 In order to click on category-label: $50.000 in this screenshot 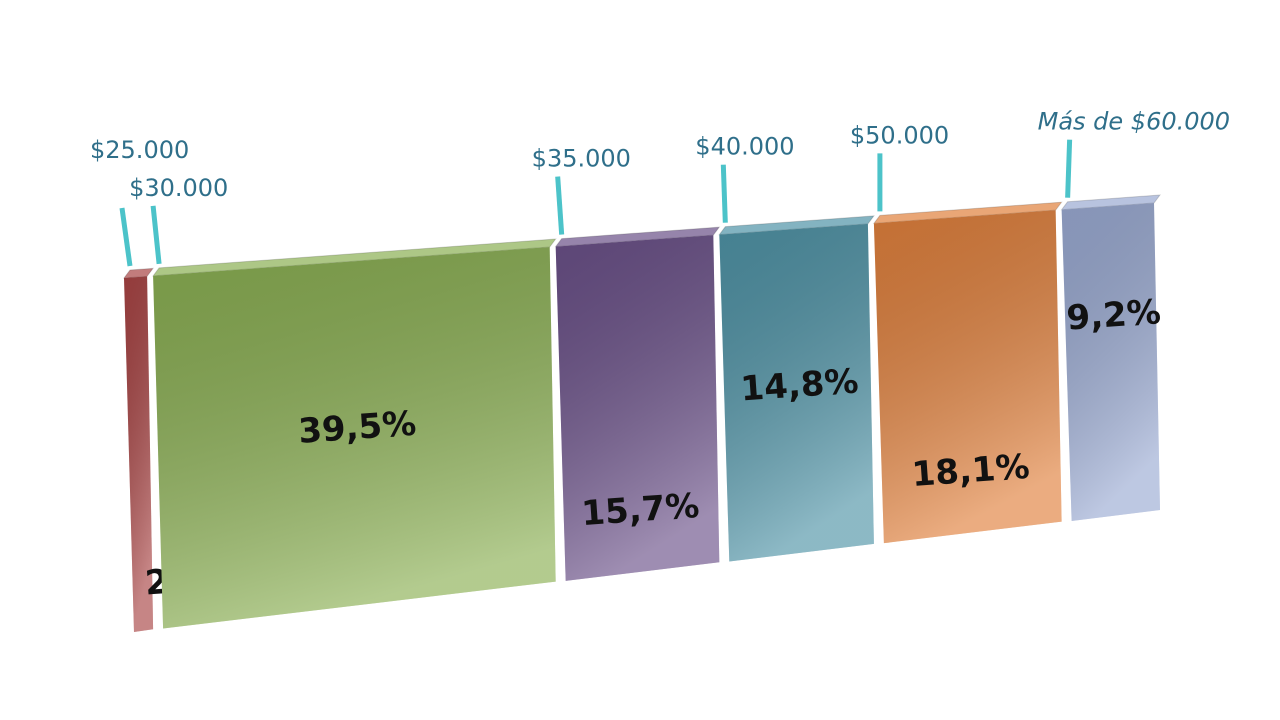, I will do `click(899, 135)`.